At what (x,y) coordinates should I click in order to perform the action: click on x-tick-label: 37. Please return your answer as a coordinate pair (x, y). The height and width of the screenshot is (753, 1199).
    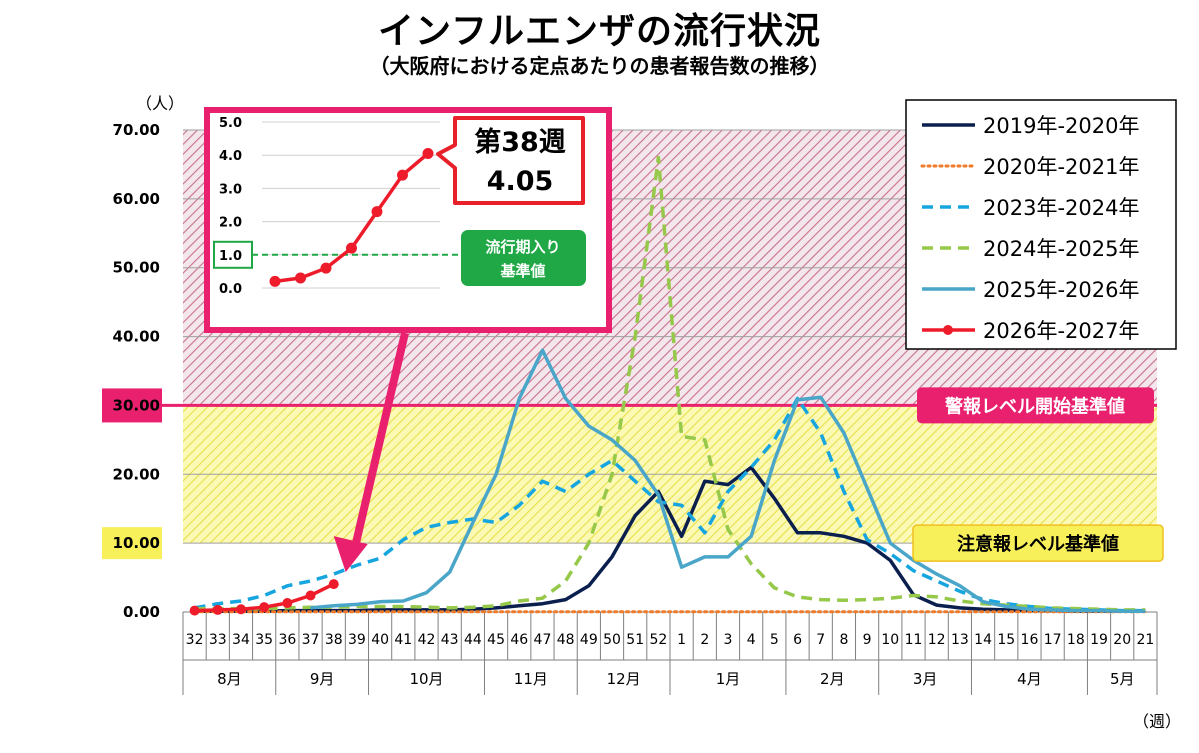
    Looking at the image, I should click on (311, 640).